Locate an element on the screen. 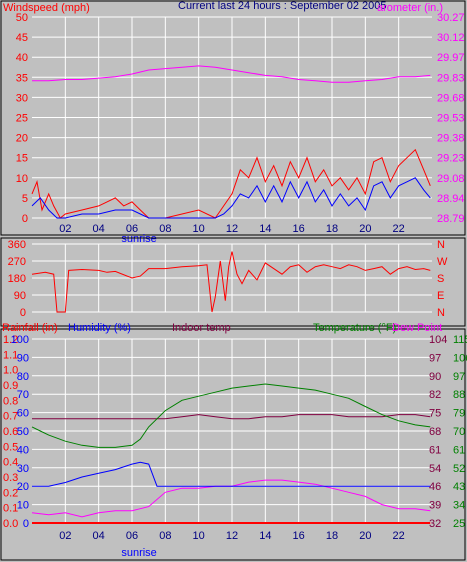 Image resolution: width=467 pixels, height=562 pixels. barometer-tick-label: 29.83 is located at coordinates (451, 78).